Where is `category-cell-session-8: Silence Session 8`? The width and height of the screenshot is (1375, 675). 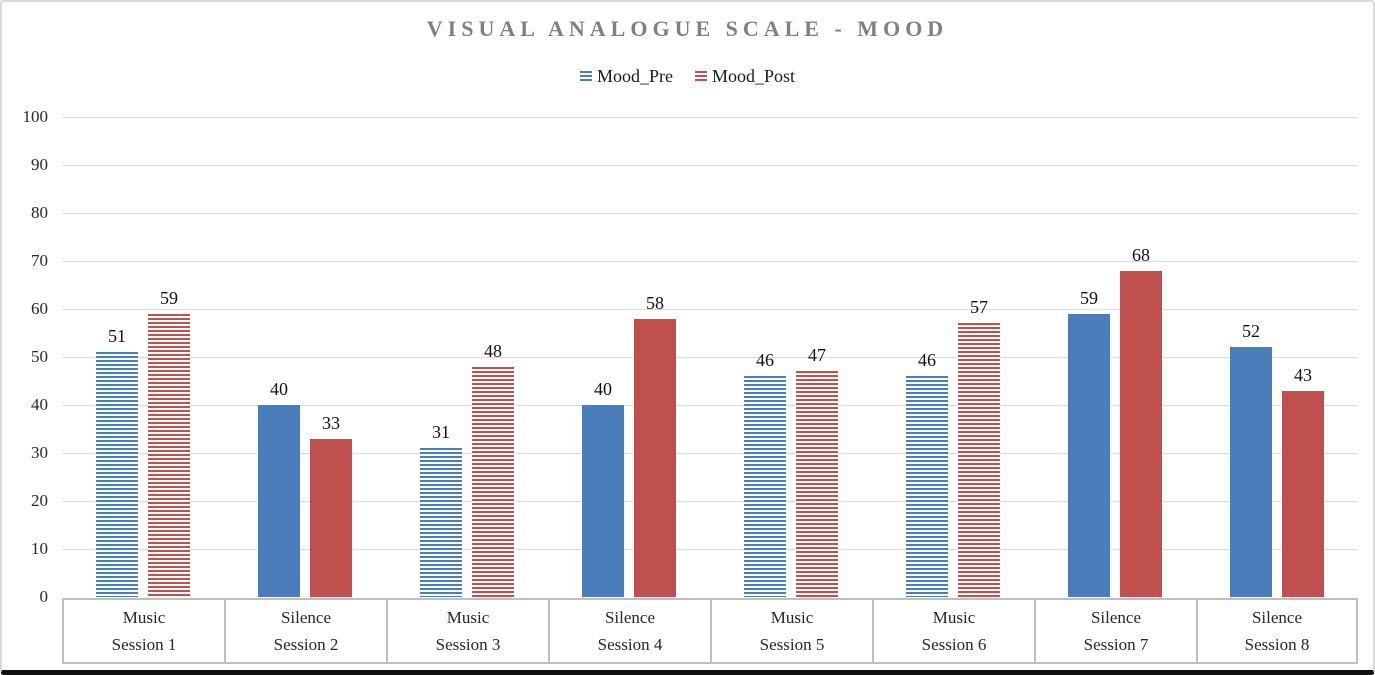
category-cell-session-8: Silence Session 8 is located at coordinates (1277, 631).